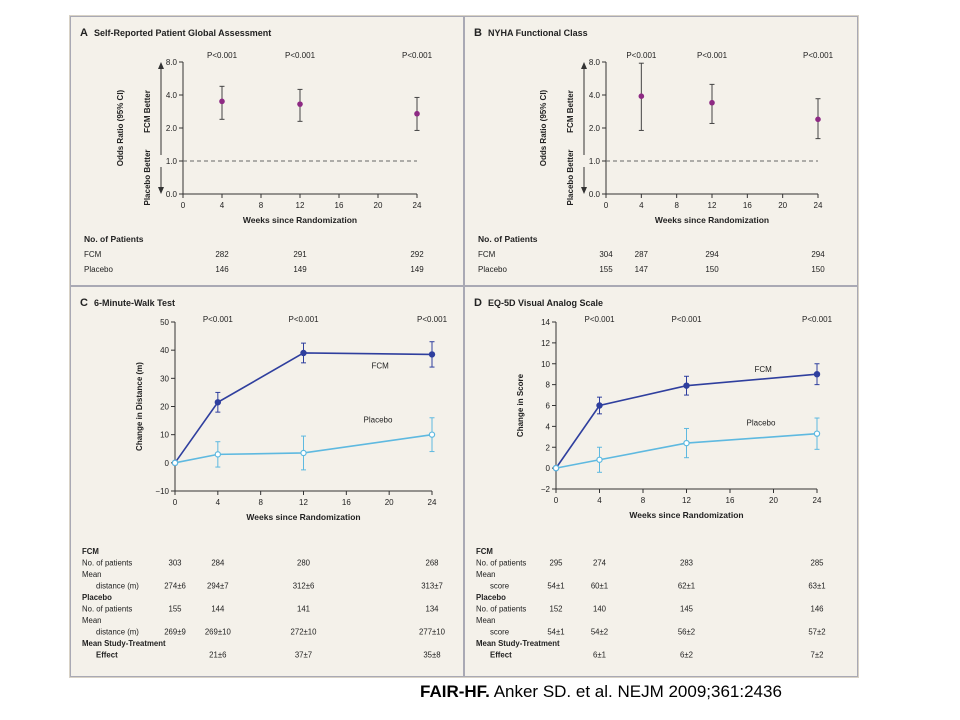 The width and height of the screenshot is (960, 720). Describe the element at coordinates (599, 655) in the screenshot. I see `table-cell: 6±1` at that location.